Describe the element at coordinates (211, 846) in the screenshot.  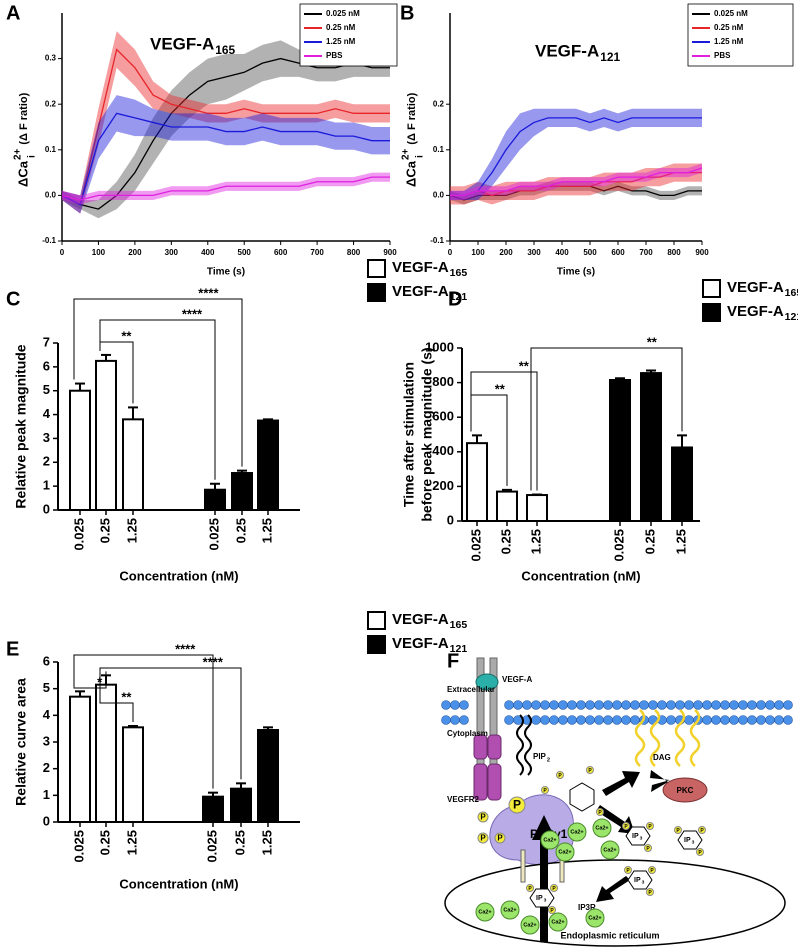
I see `x-tick-label: 0.025` at that location.